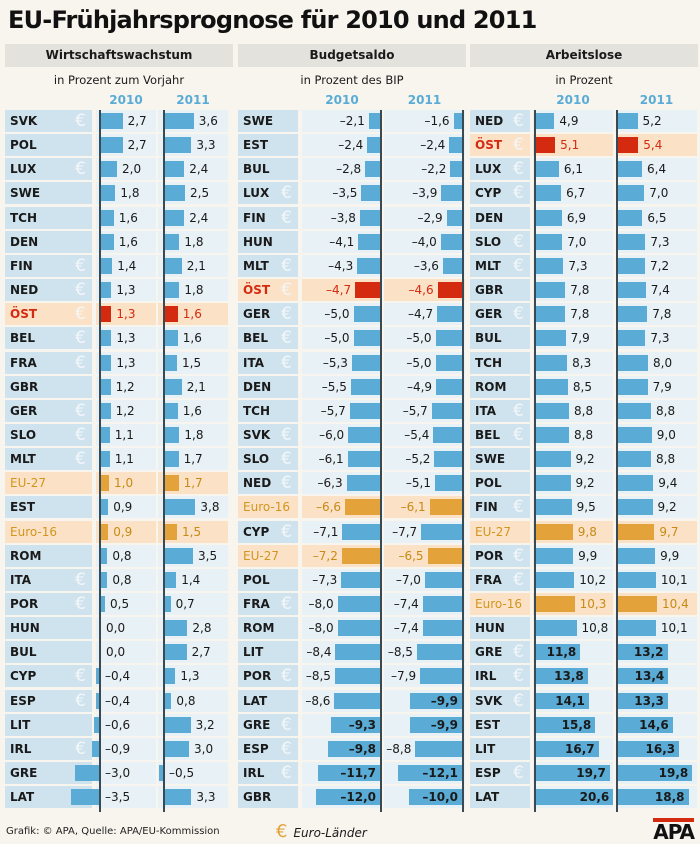  What do you see at coordinates (261, 555) in the screenshot?
I see `country-code: EU-27` at bounding box center [261, 555].